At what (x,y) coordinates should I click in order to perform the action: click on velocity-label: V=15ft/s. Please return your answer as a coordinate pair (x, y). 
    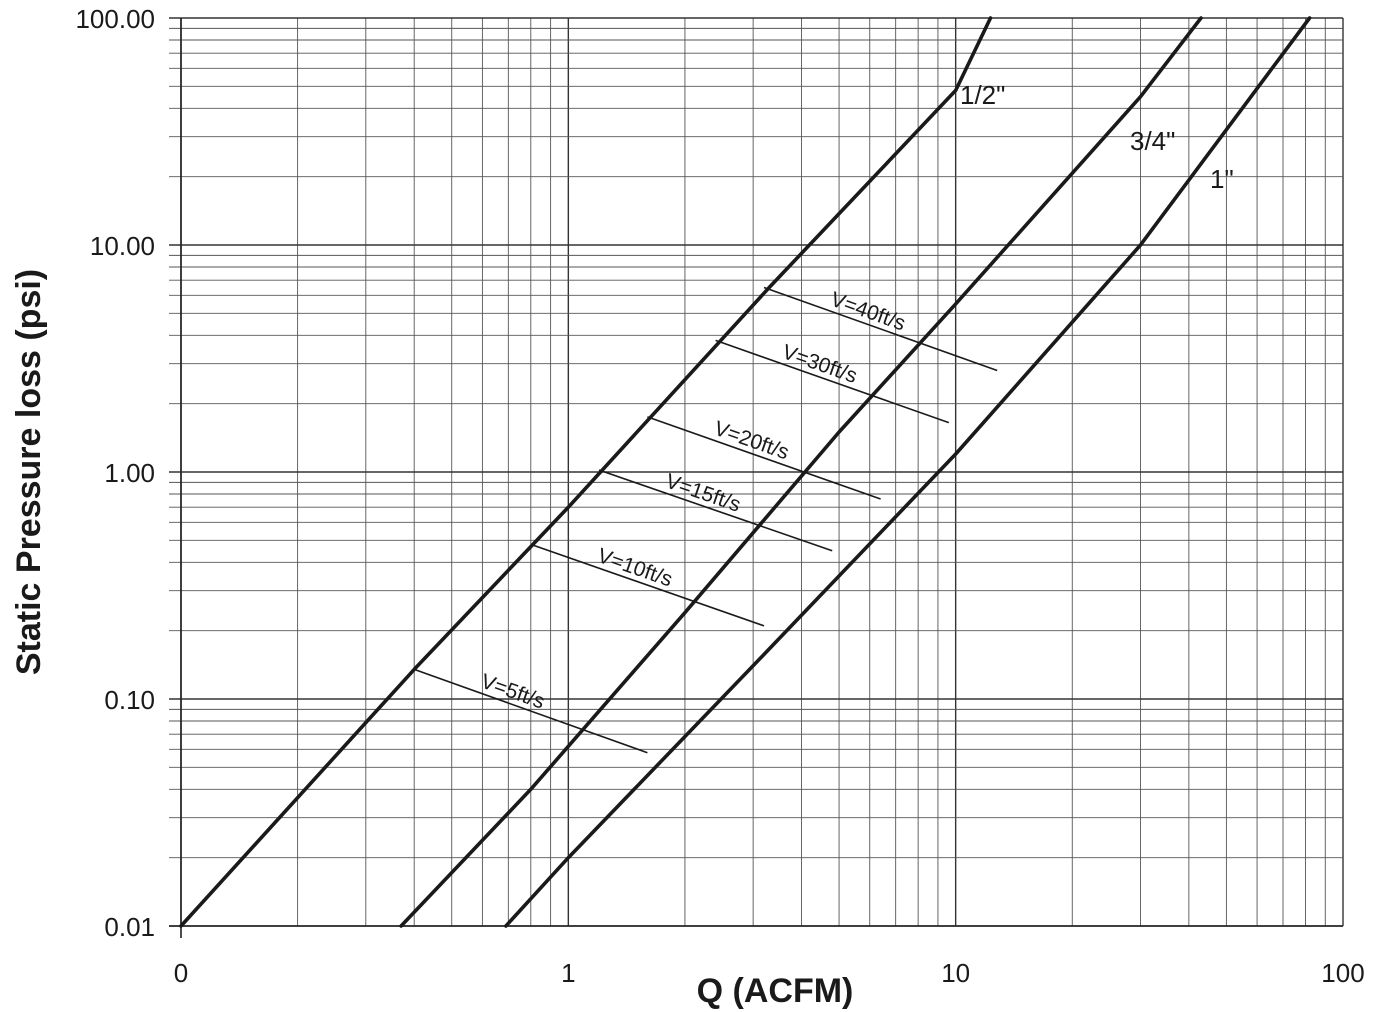
    Looking at the image, I should click on (703, 493).